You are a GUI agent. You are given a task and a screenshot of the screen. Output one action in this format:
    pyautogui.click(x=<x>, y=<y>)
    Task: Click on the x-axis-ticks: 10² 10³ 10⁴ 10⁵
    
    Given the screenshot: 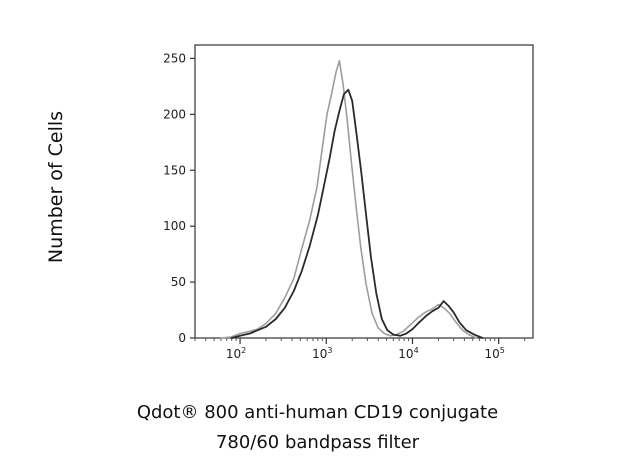 What is the action you would take?
    pyautogui.click(x=360, y=349)
    